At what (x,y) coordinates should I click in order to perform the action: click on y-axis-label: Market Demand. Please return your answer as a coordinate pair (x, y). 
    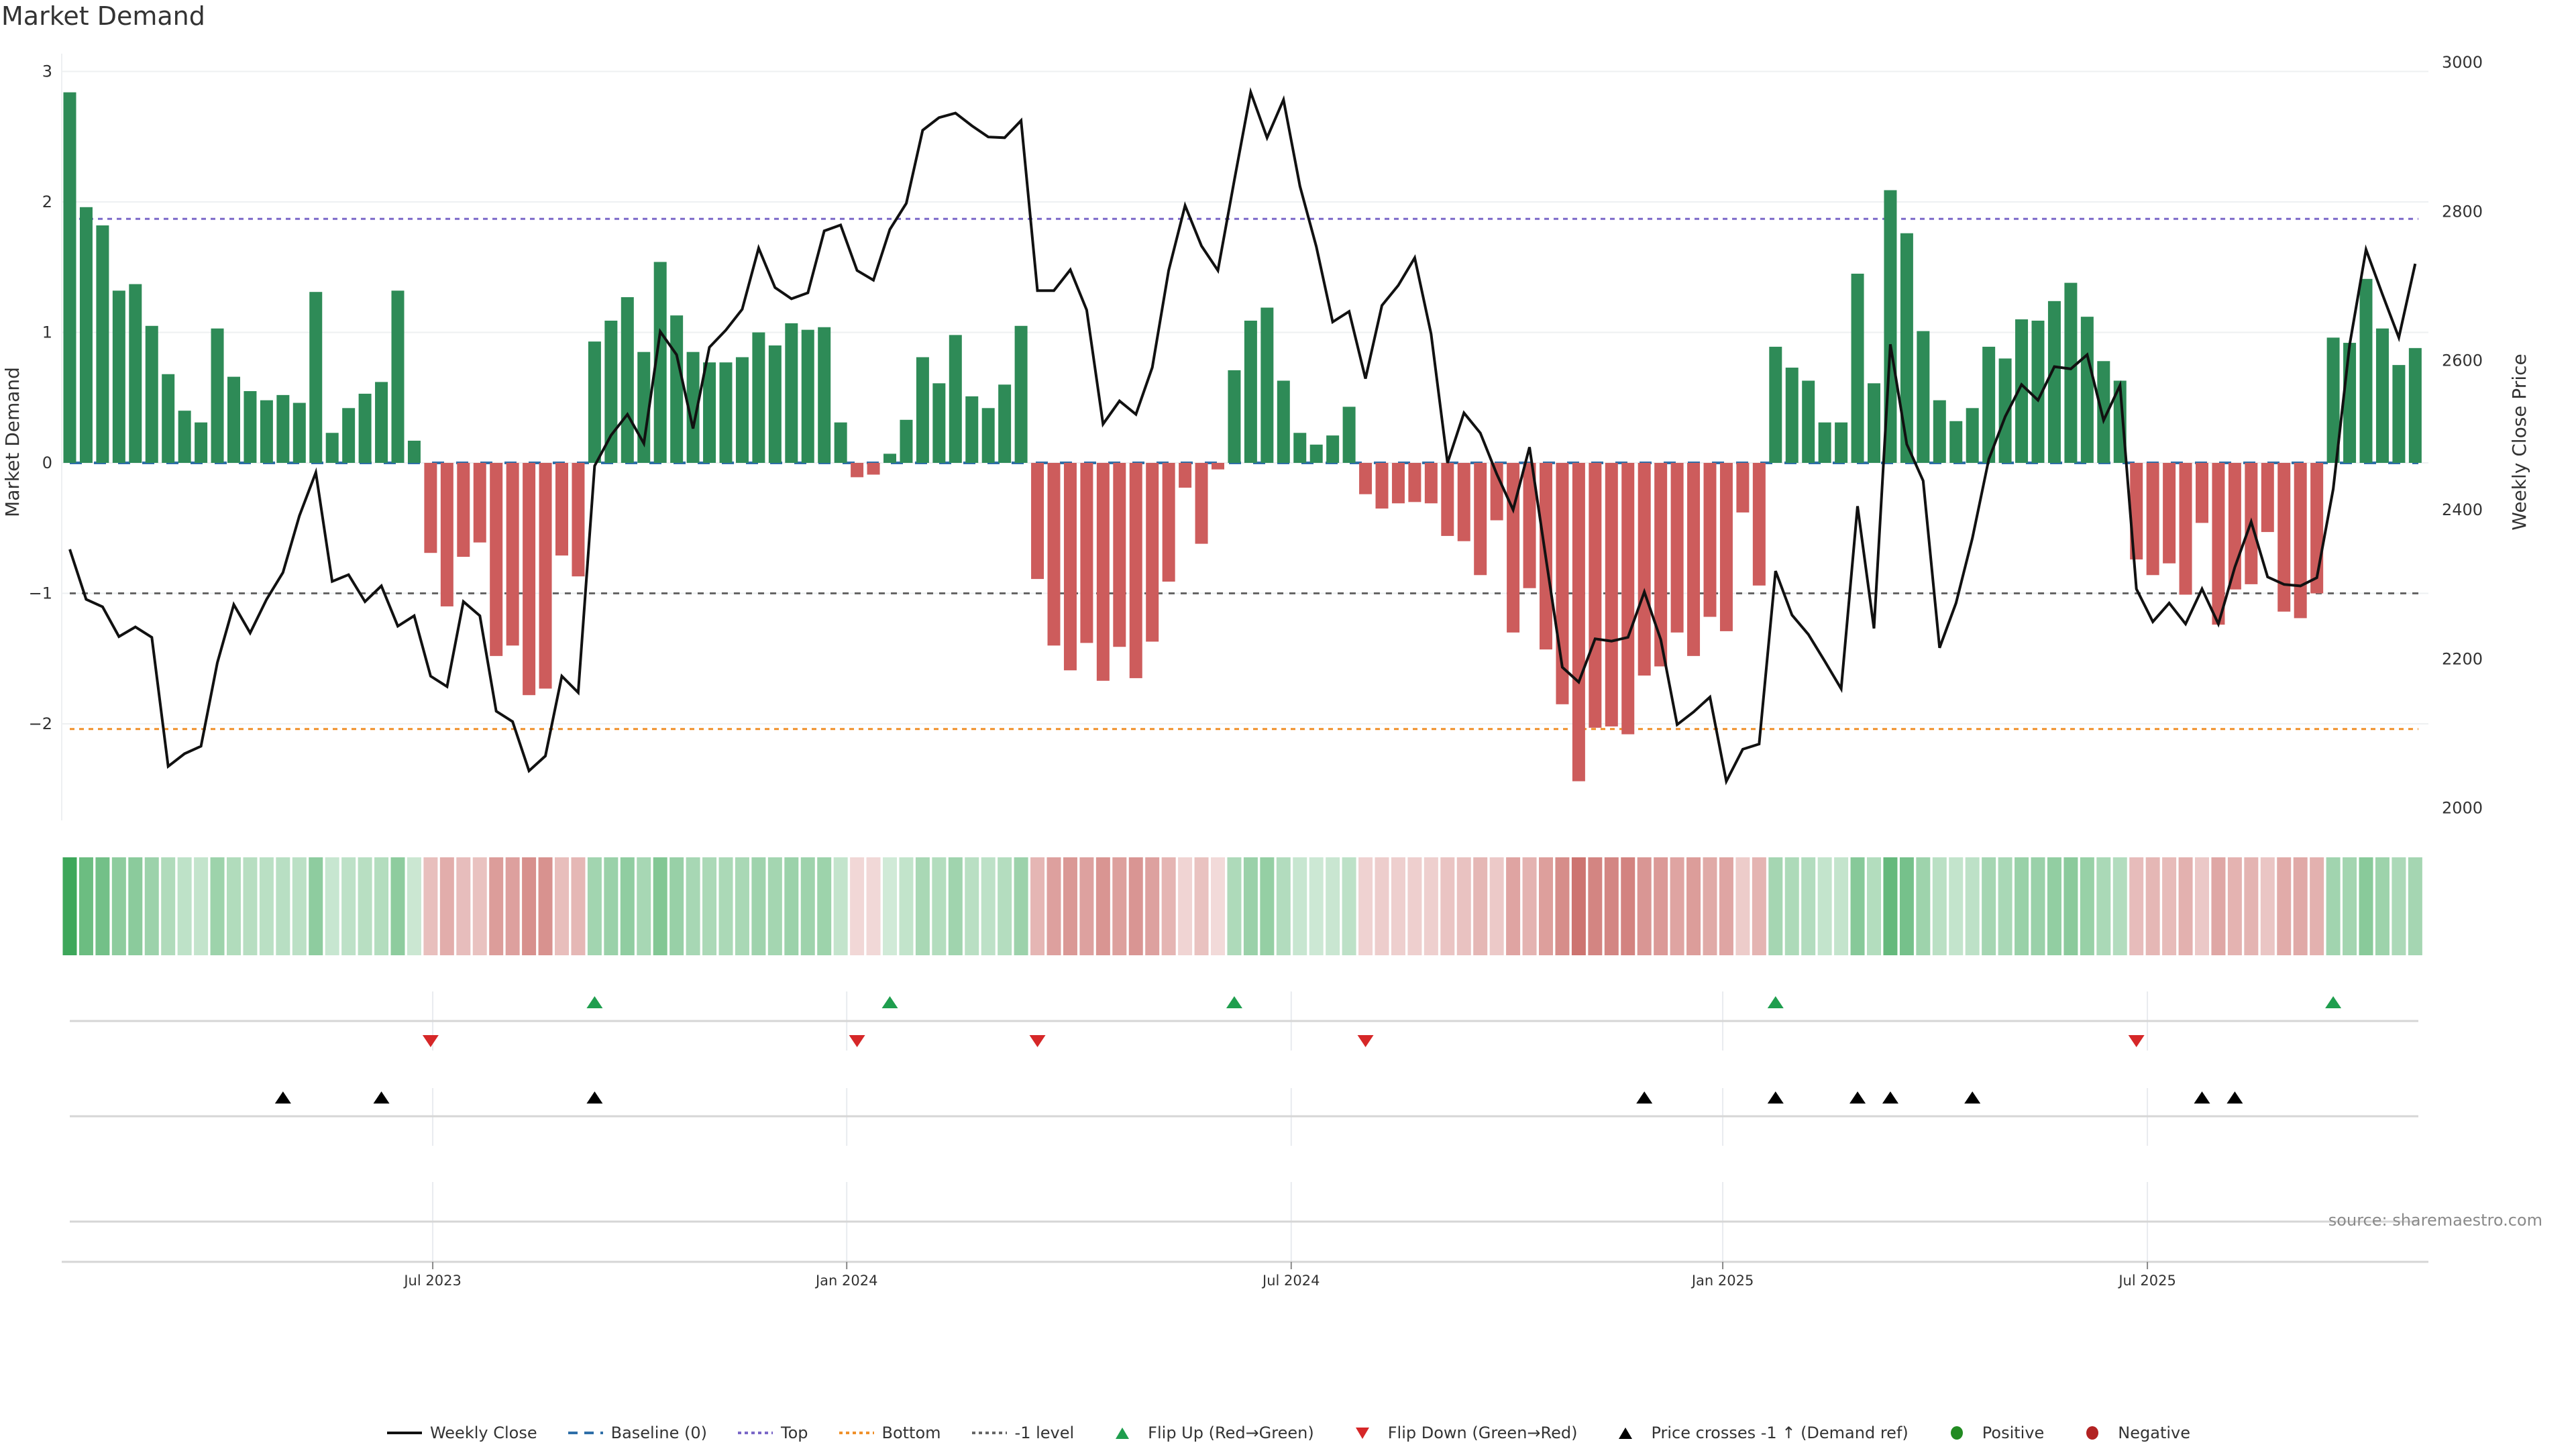
    Looking at the image, I should click on (12, 442).